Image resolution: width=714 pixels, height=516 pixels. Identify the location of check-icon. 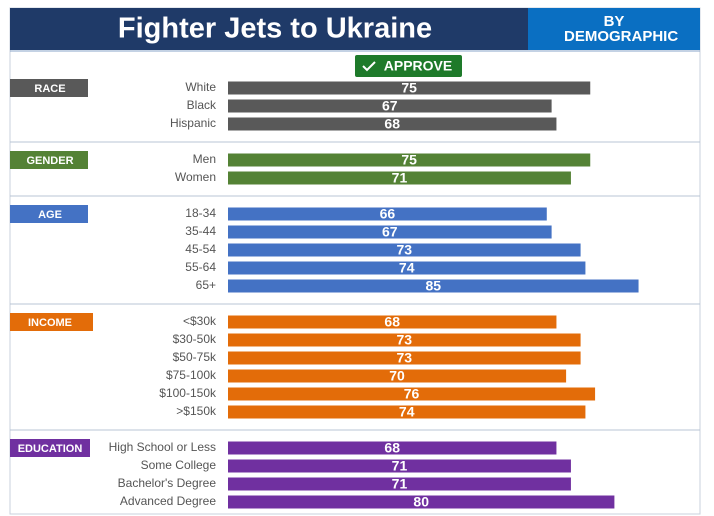
(369, 66).